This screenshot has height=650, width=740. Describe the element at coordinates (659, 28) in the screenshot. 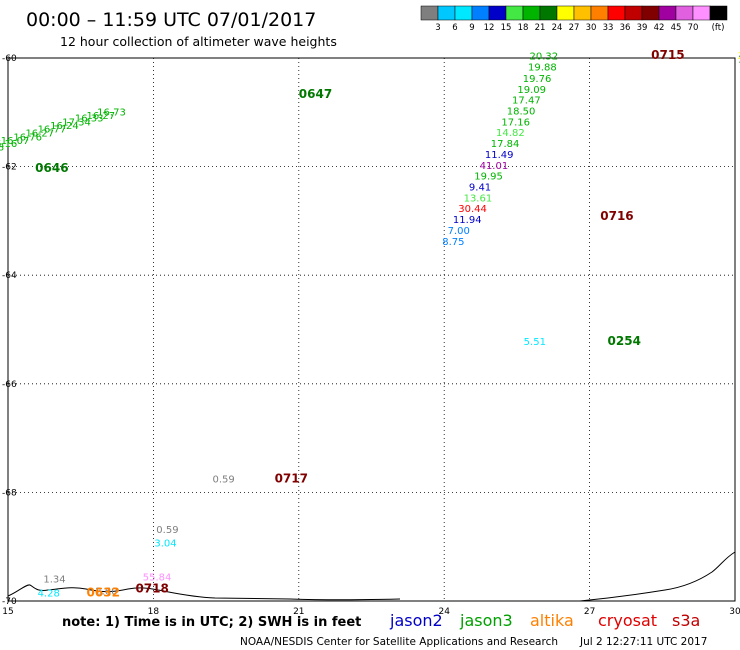

I see `legend-tick-label: 42` at that location.